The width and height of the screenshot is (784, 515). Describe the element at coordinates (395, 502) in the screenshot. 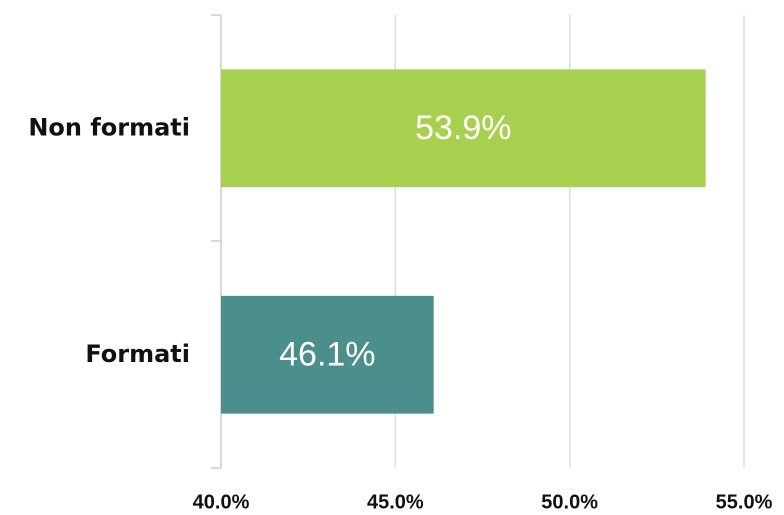

I see `x-tick-label: 45.0%` at that location.